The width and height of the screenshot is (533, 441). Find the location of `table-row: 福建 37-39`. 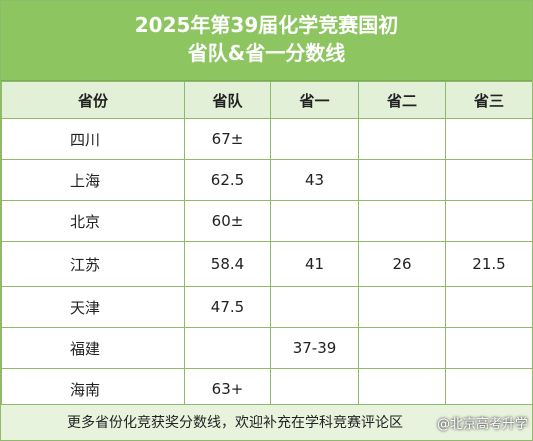

table-row: 福建 37-39 is located at coordinates (267, 348).